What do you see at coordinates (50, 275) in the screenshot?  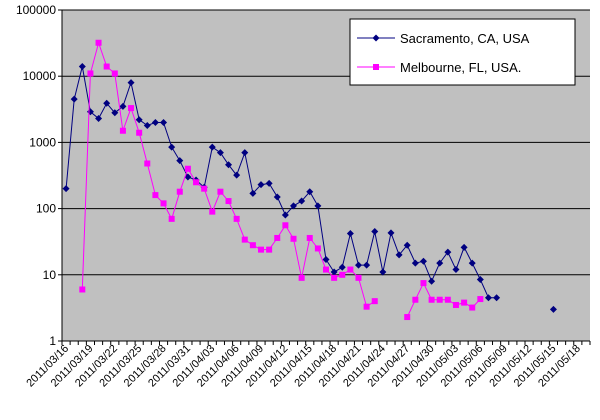 I see `y-tick-label: 10` at bounding box center [50, 275].